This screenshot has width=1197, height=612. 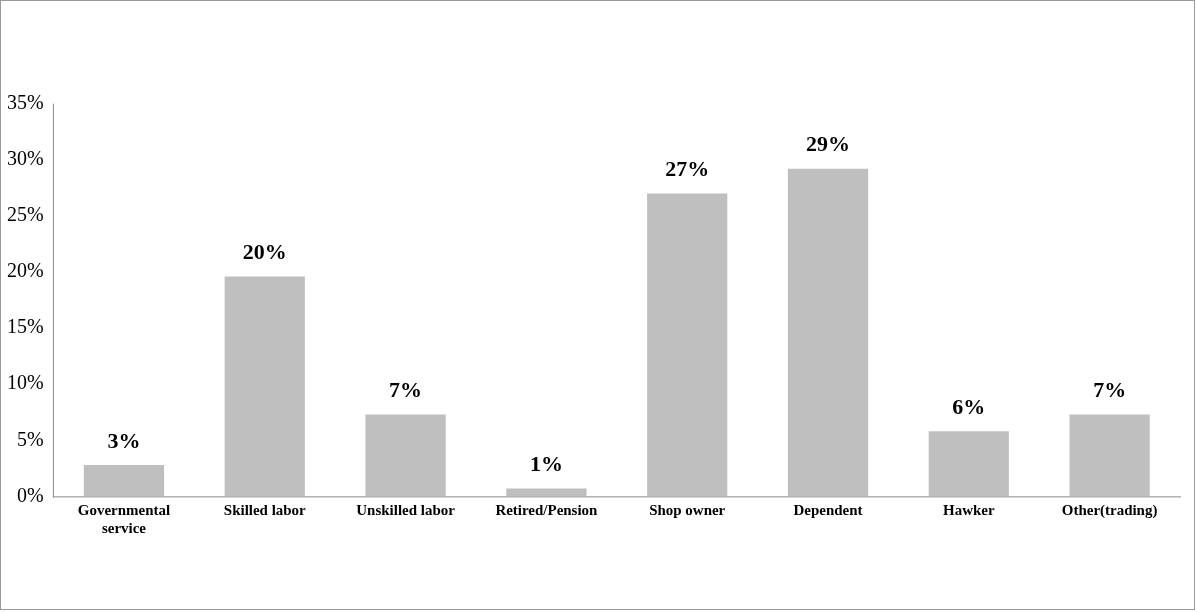 I want to click on x-tick-label: Shop owner, so click(x=687, y=510).